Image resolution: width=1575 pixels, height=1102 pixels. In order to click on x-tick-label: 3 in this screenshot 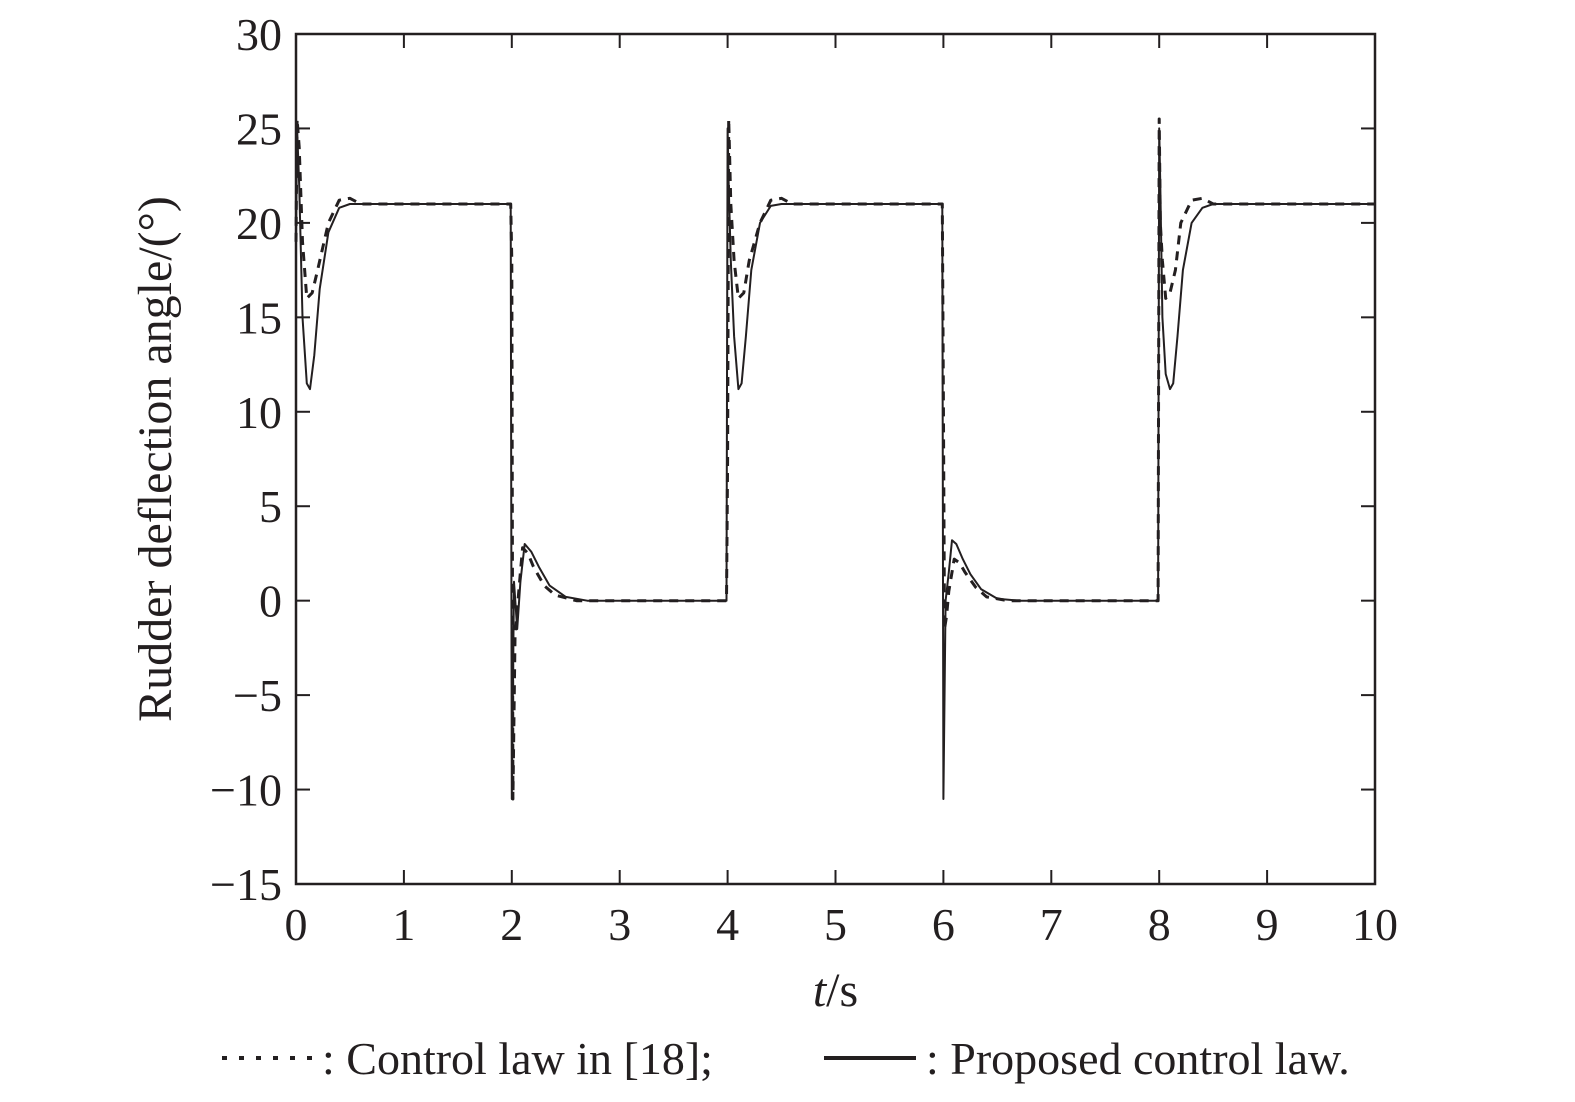, I will do `click(619, 924)`.